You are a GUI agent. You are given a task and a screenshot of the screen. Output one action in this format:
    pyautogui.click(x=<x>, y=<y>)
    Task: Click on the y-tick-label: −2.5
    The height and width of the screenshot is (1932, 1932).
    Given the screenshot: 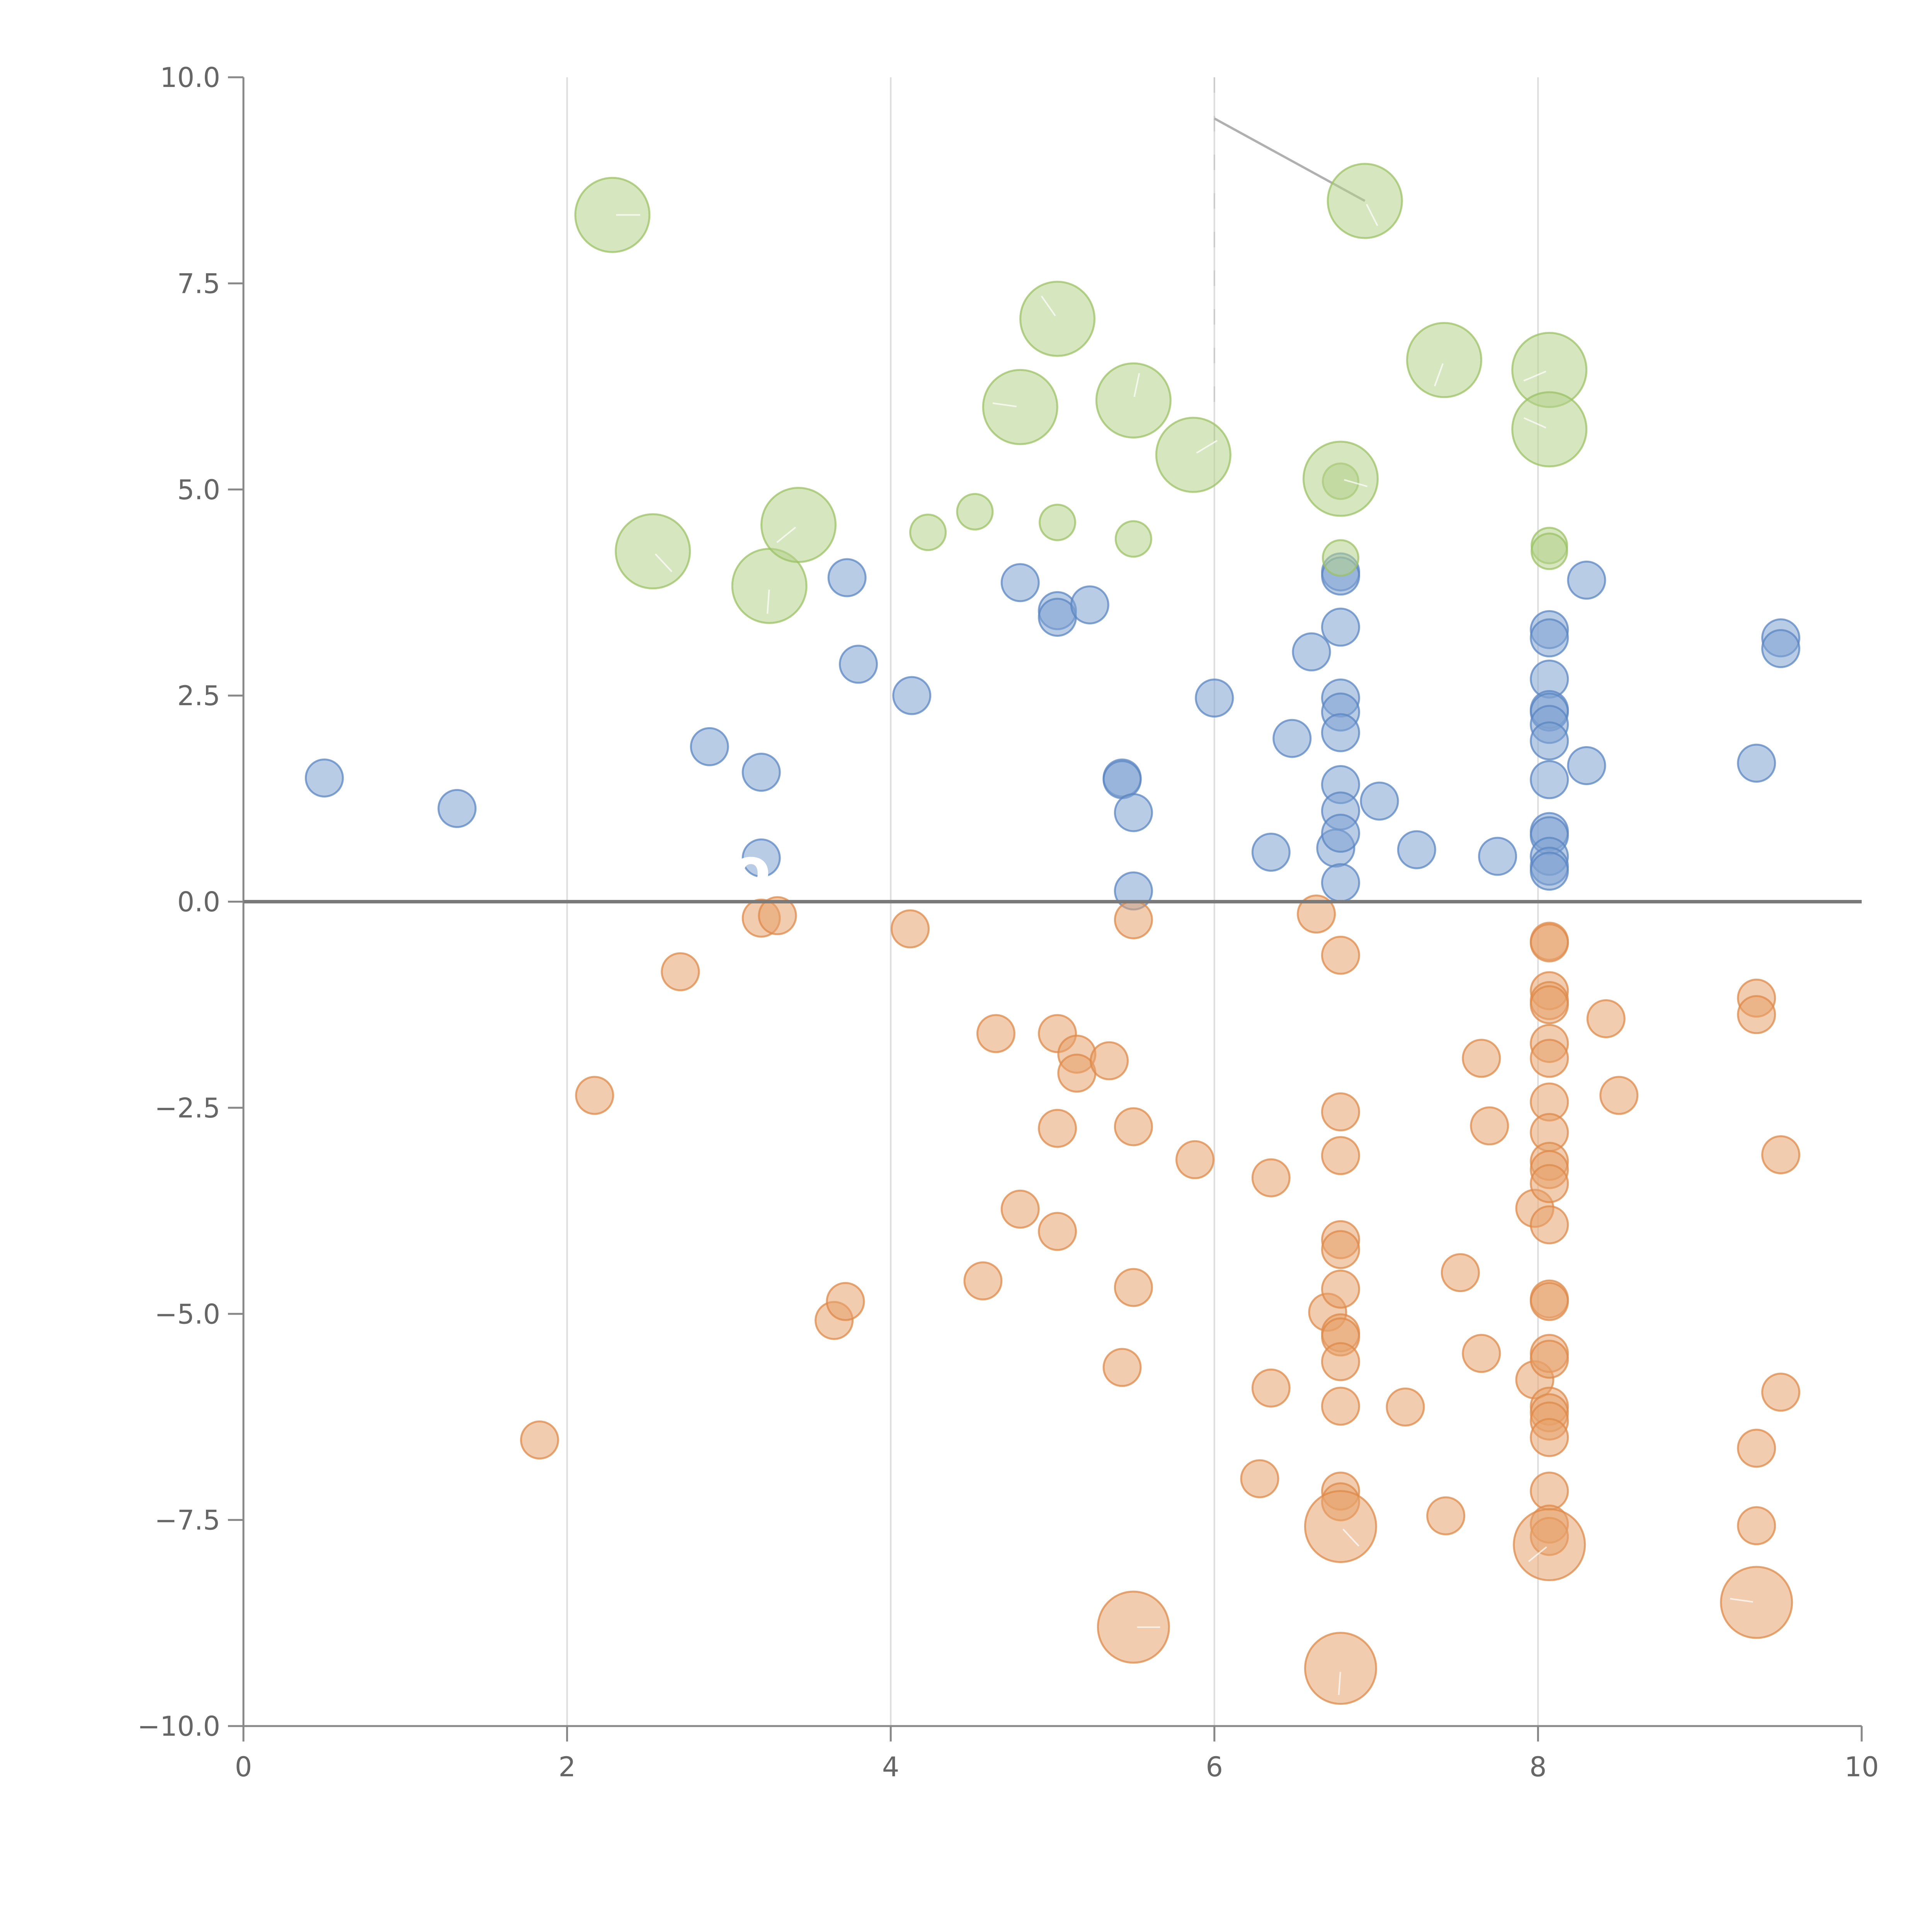 What is the action you would take?
    pyautogui.click(x=188, y=1108)
    